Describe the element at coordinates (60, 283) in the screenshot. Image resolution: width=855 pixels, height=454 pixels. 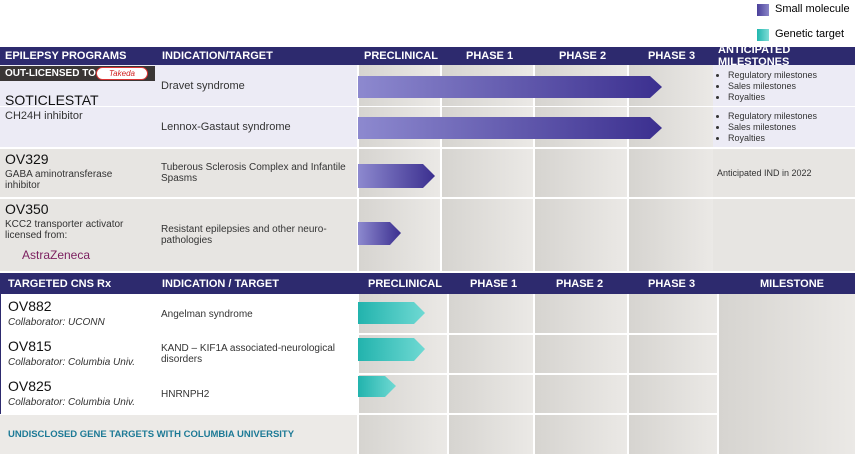
I see `header: TARGETED CNS Rx` at that location.